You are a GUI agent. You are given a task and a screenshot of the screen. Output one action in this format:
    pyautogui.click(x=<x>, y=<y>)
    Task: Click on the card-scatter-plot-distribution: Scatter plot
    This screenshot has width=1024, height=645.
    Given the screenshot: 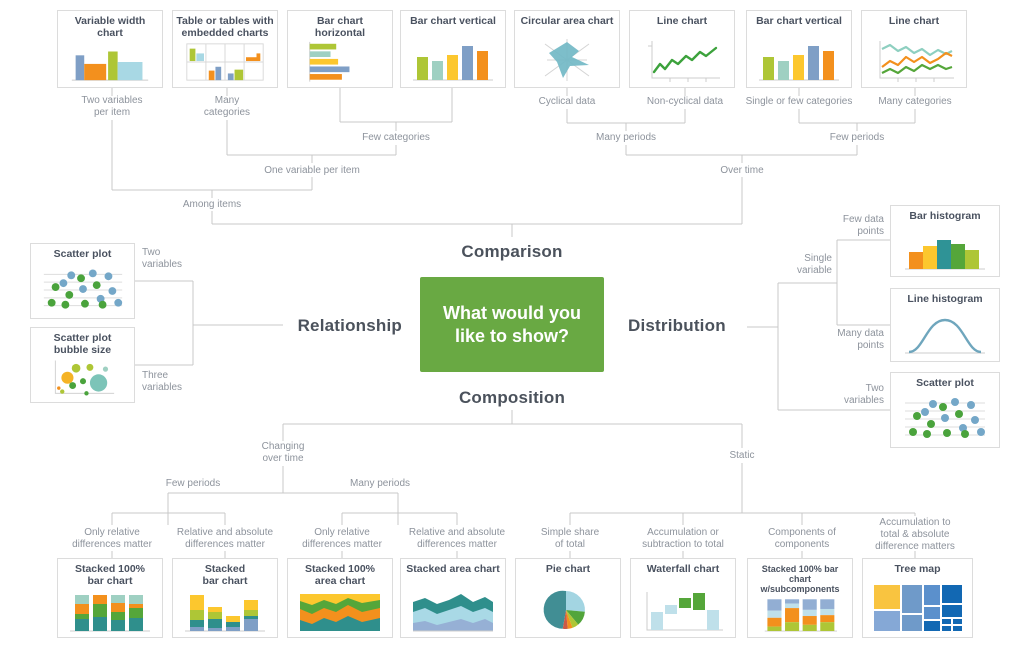 What is the action you would take?
    pyautogui.click(x=945, y=410)
    